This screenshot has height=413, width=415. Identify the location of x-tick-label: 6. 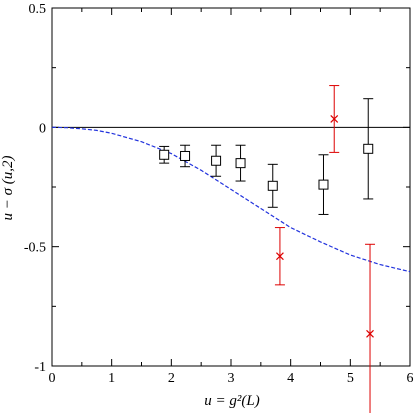
(410, 378).